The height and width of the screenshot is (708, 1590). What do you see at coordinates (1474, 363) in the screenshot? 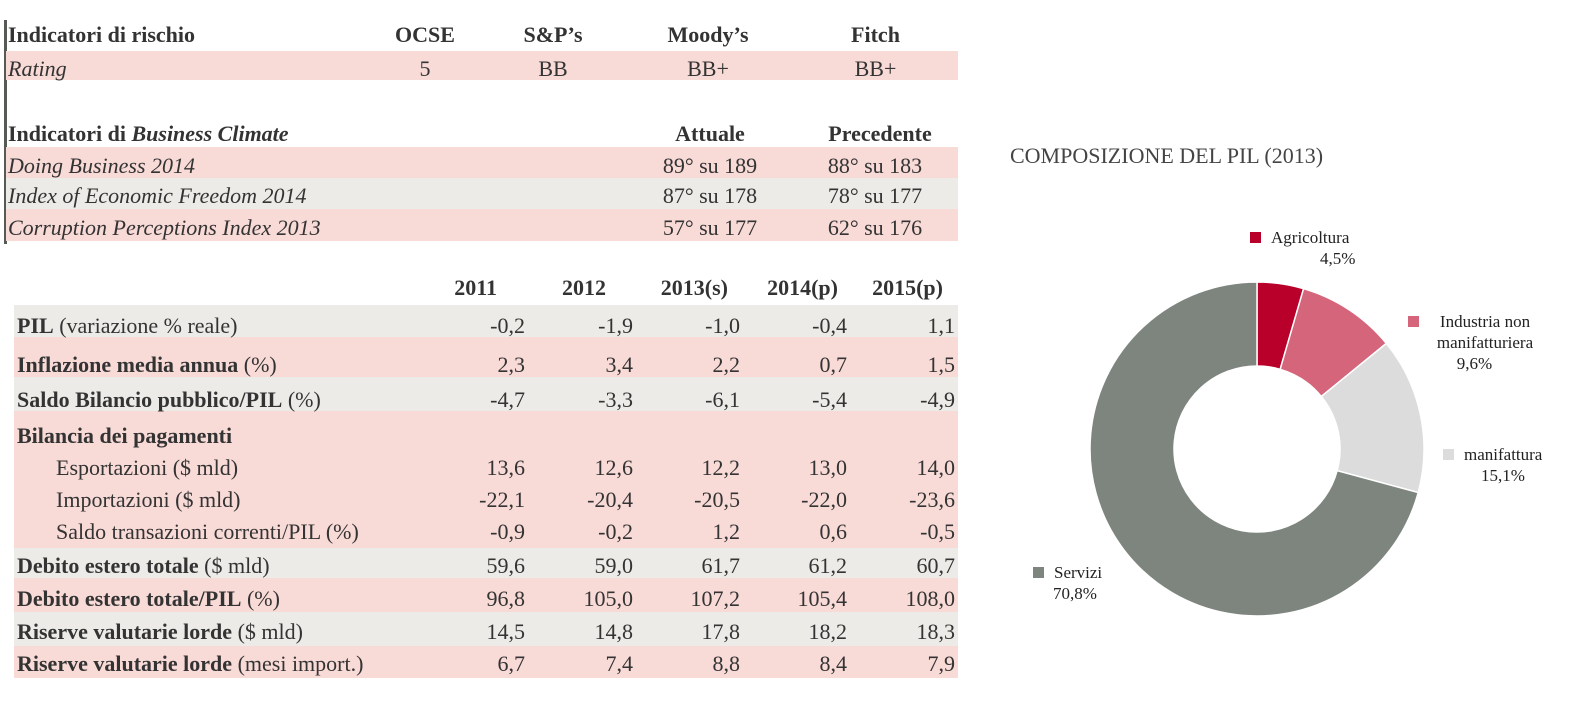
I see `legend-value: 9,6%` at bounding box center [1474, 363].